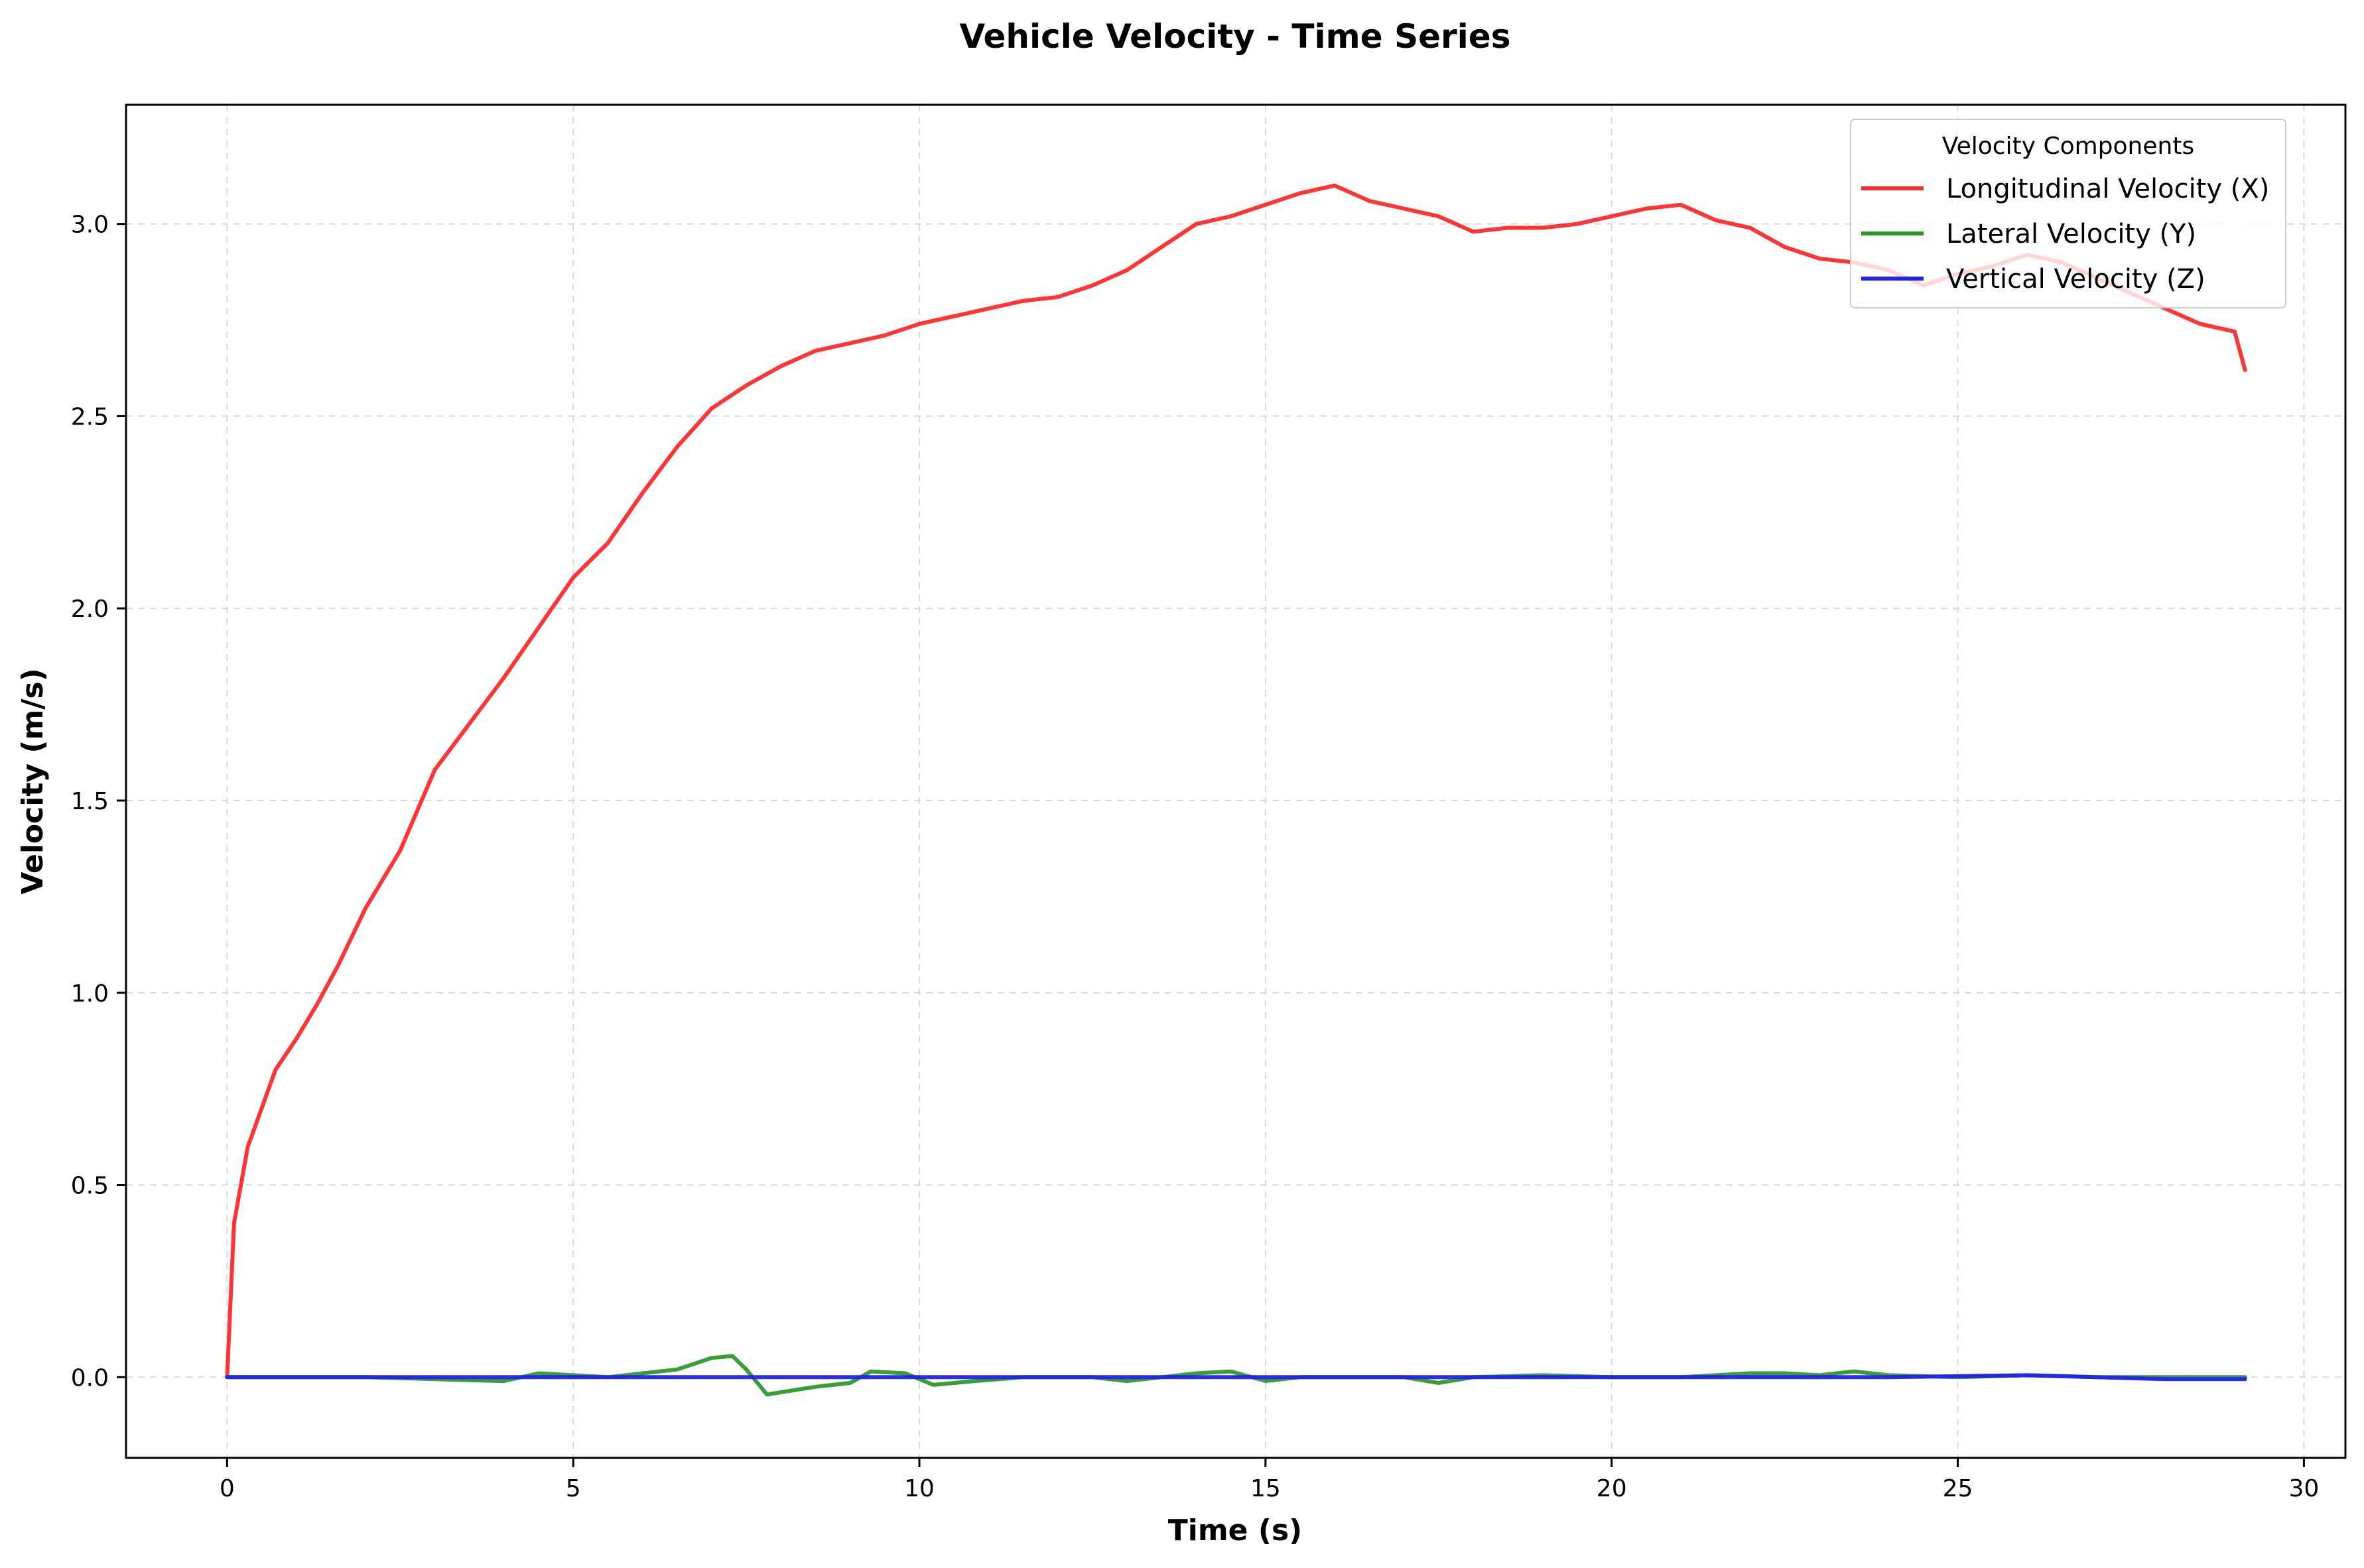 This screenshot has width=2364, height=1568. I want to click on legend-box, so click(2068, 213).